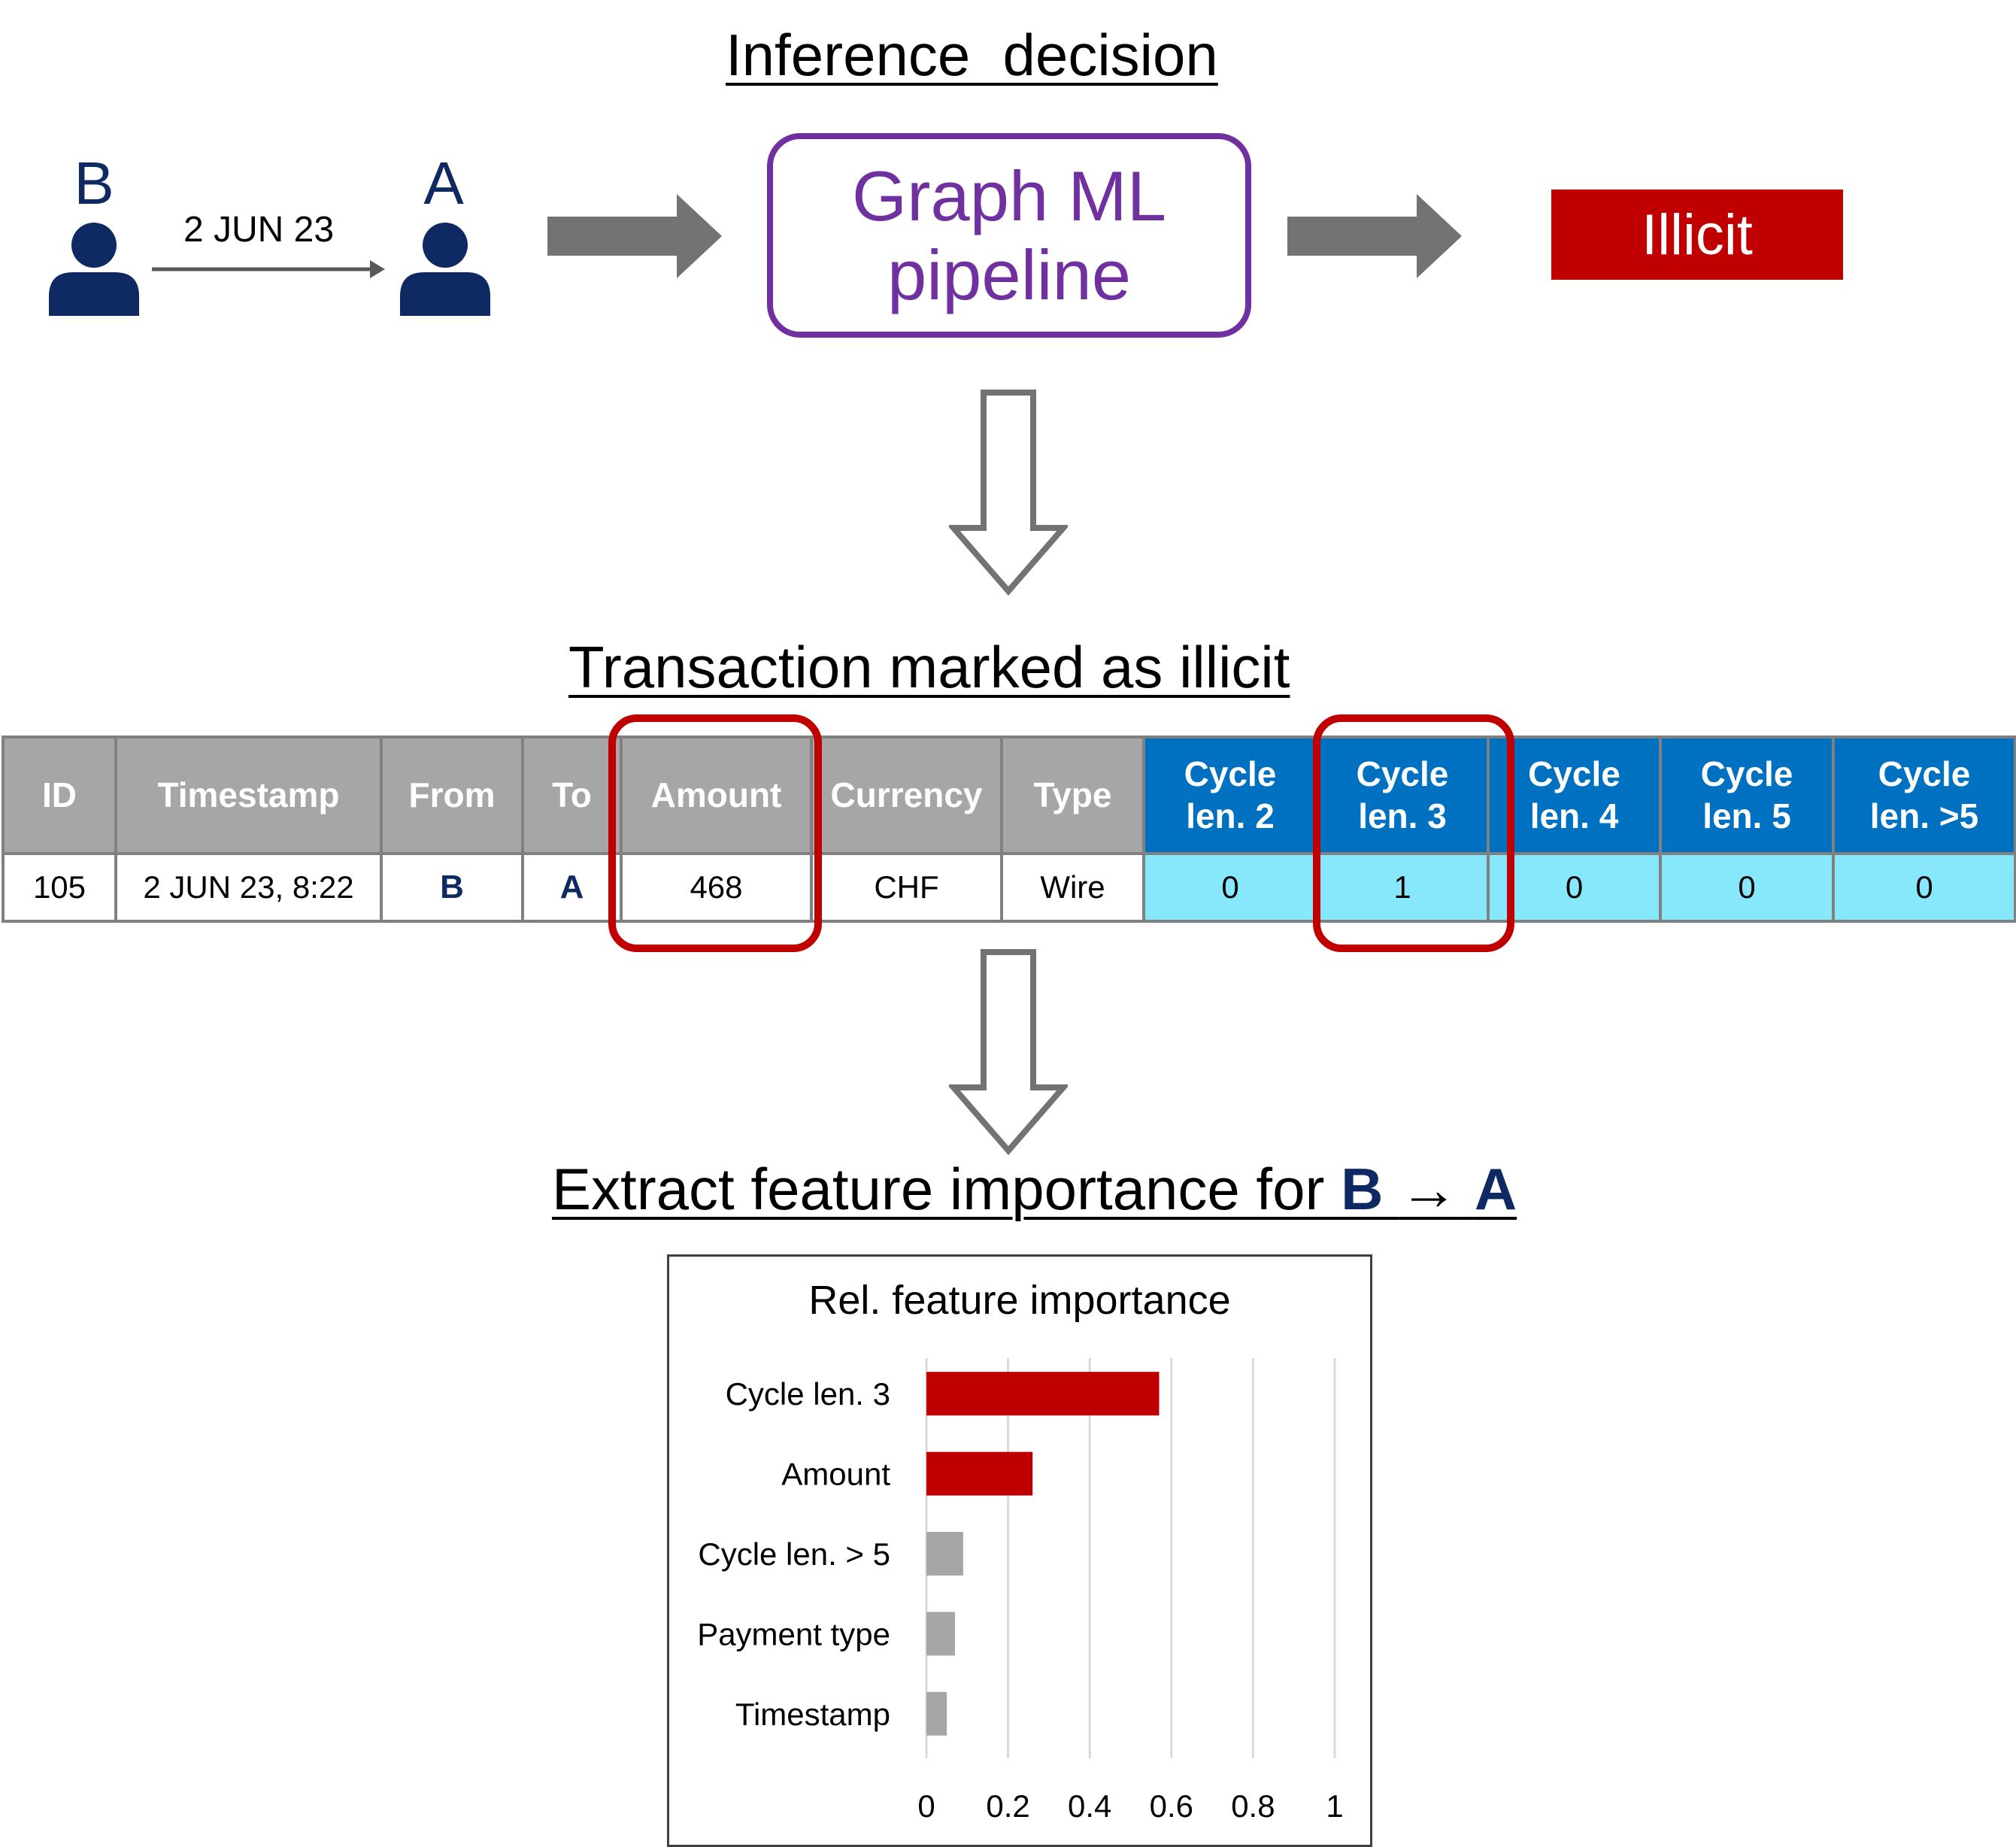 This screenshot has height=1847, width=2016. What do you see at coordinates (716, 795) in the screenshot?
I see `column-header: Amount` at bounding box center [716, 795].